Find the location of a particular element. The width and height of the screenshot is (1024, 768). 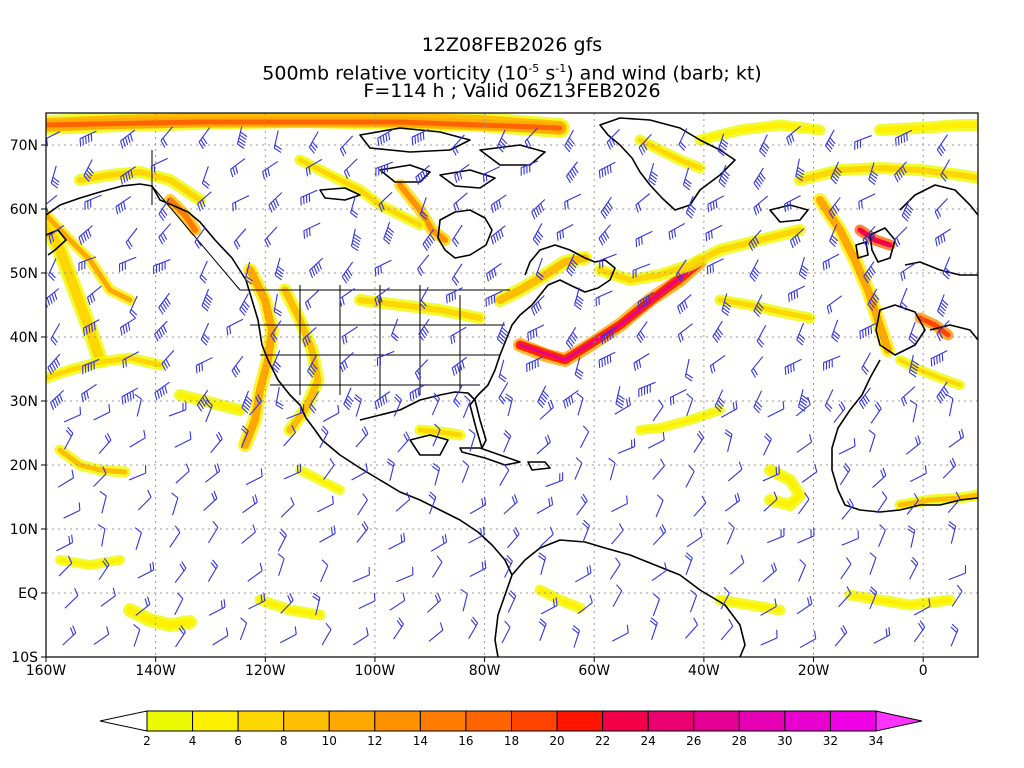

lon-tick-label: 140W is located at coordinates (155, 671).